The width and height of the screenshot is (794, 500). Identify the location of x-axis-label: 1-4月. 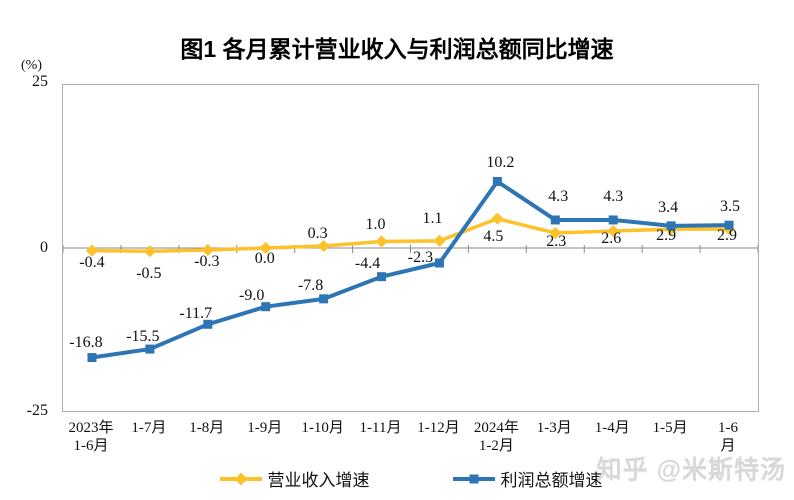
(612, 428).